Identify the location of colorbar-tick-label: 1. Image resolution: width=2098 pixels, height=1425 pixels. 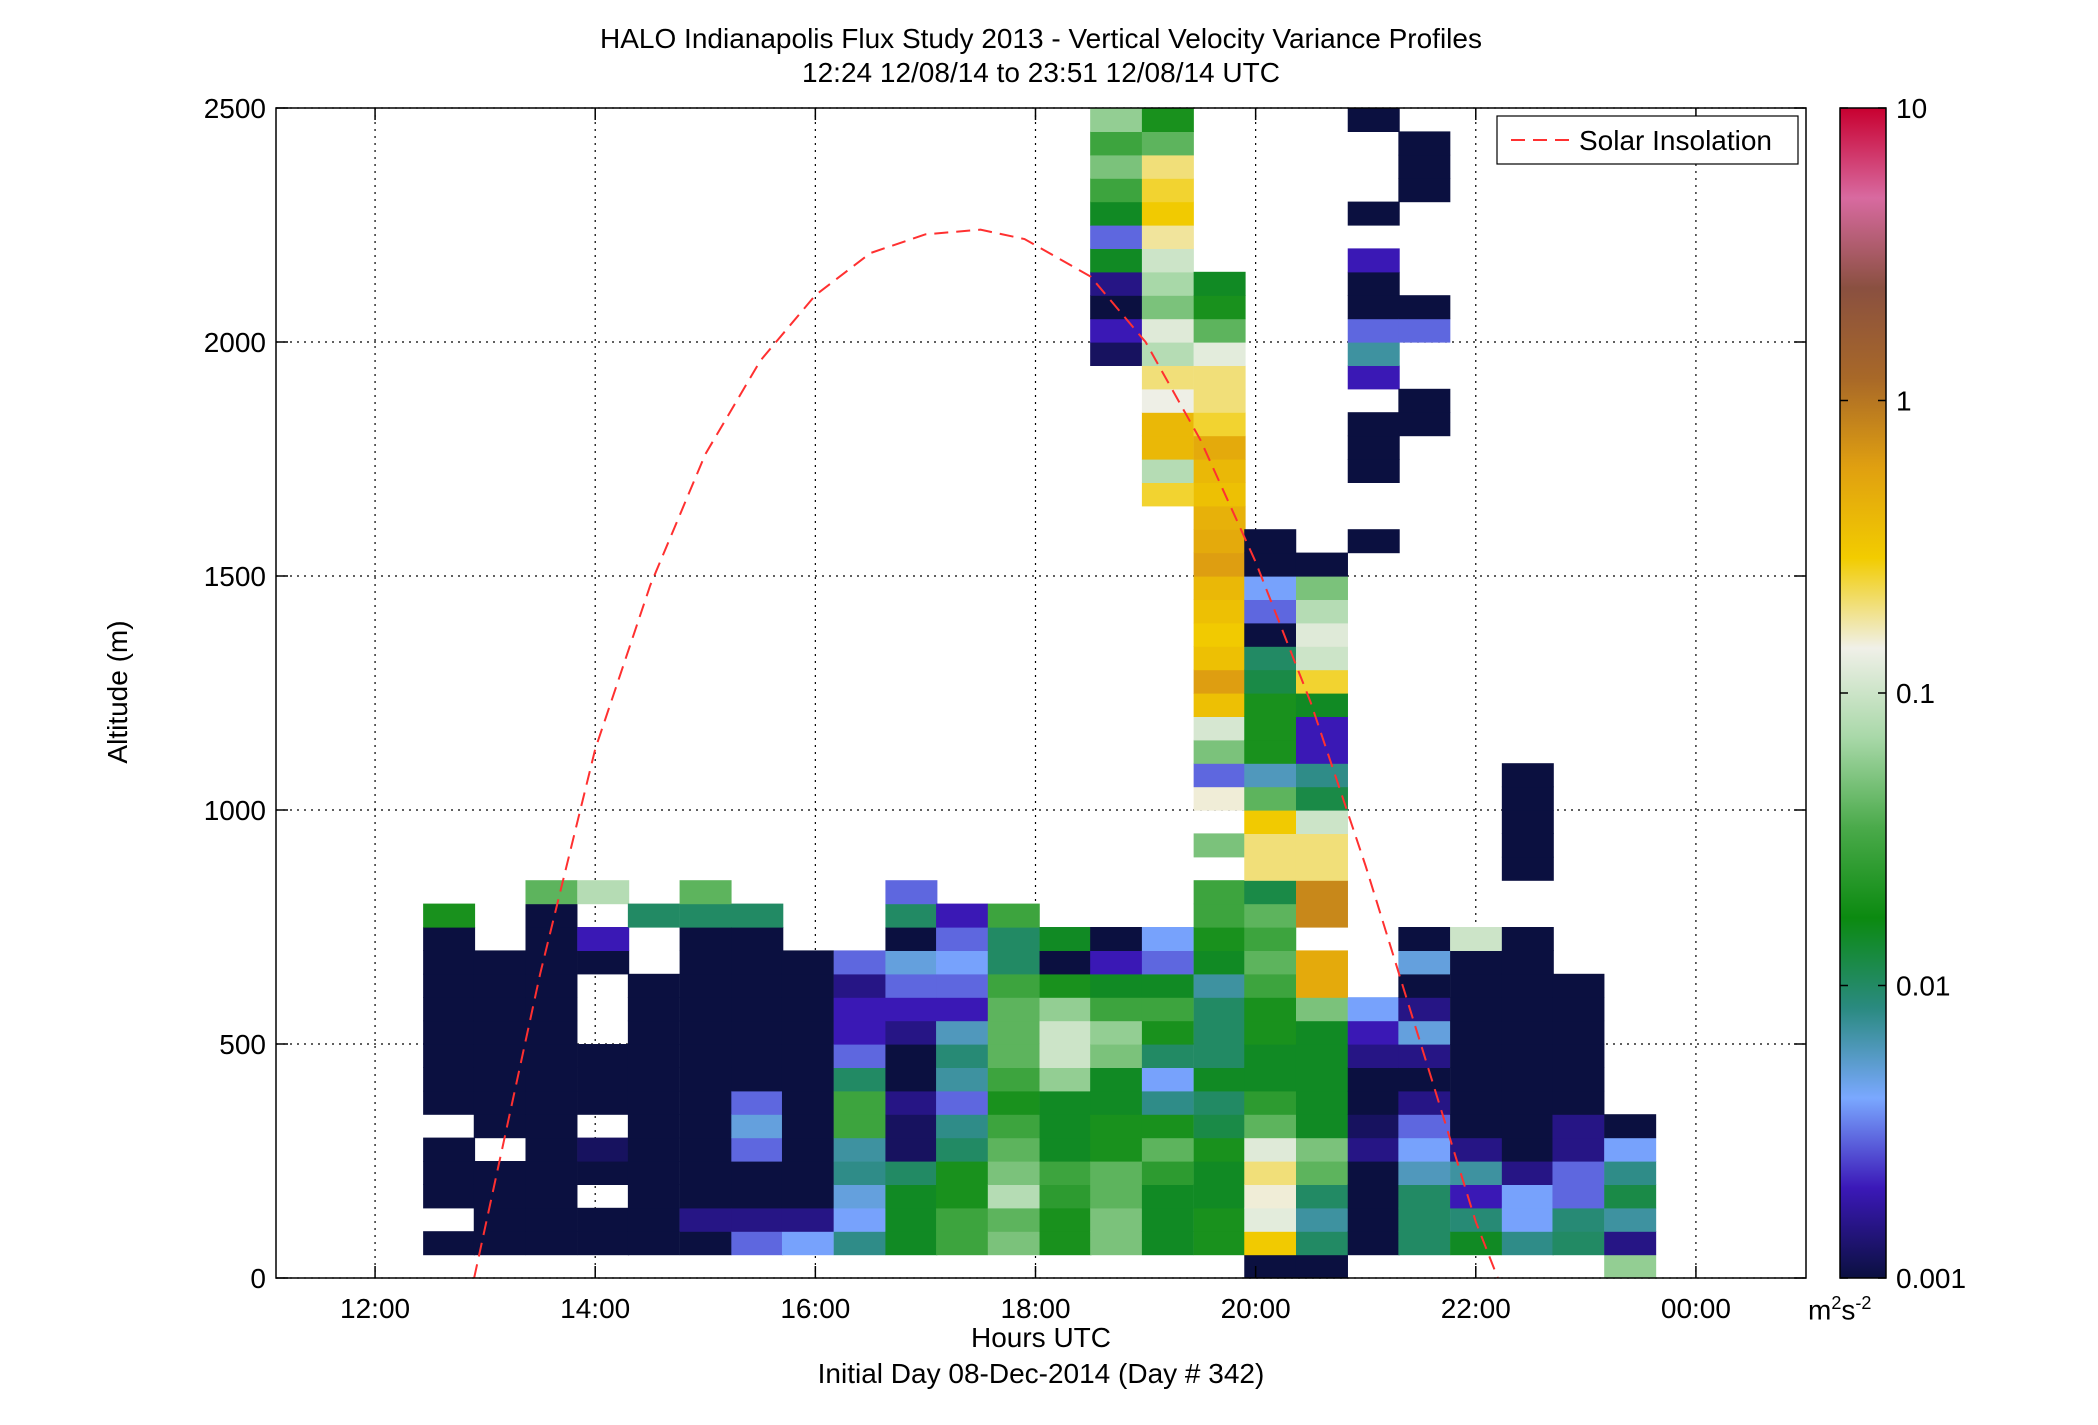
(1904, 401).